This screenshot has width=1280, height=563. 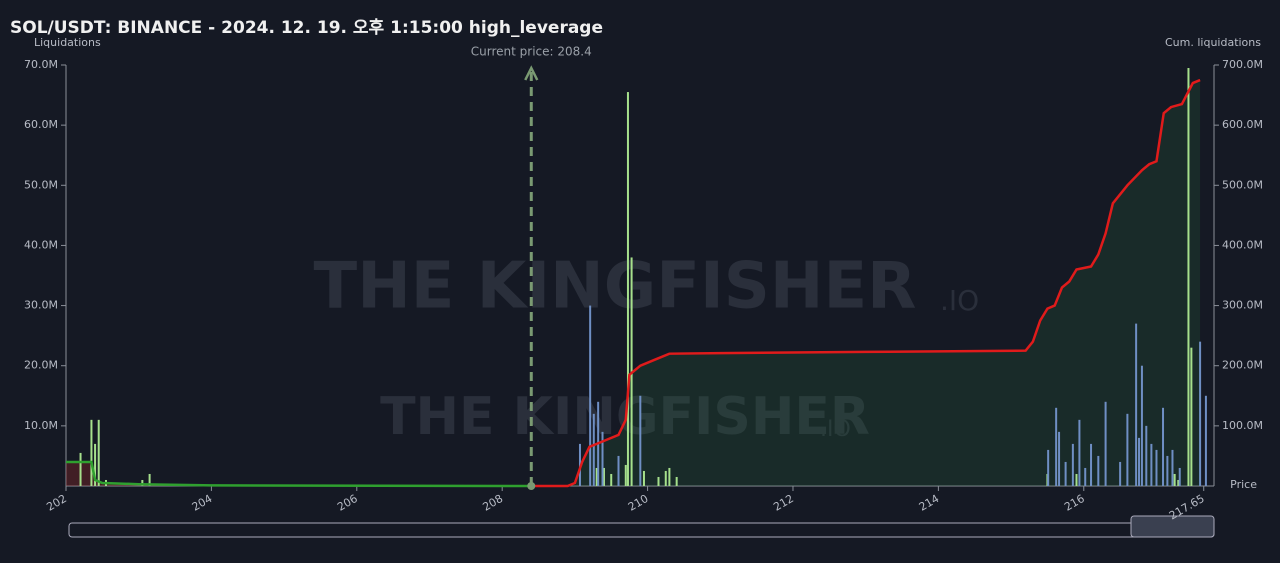 What do you see at coordinates (1213, 42) in the screenshot?
I see `y2-axis-title: Cum. liquidations` at bounding box center [1213, 42].